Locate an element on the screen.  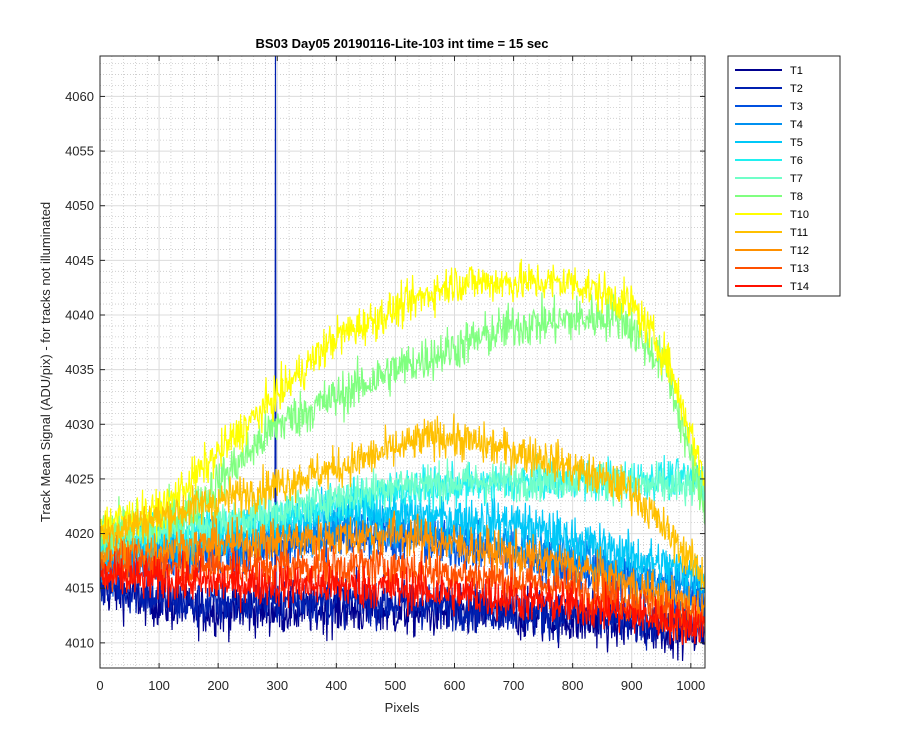
y-tick-label: 4040 is located at coordinates (79, 315).